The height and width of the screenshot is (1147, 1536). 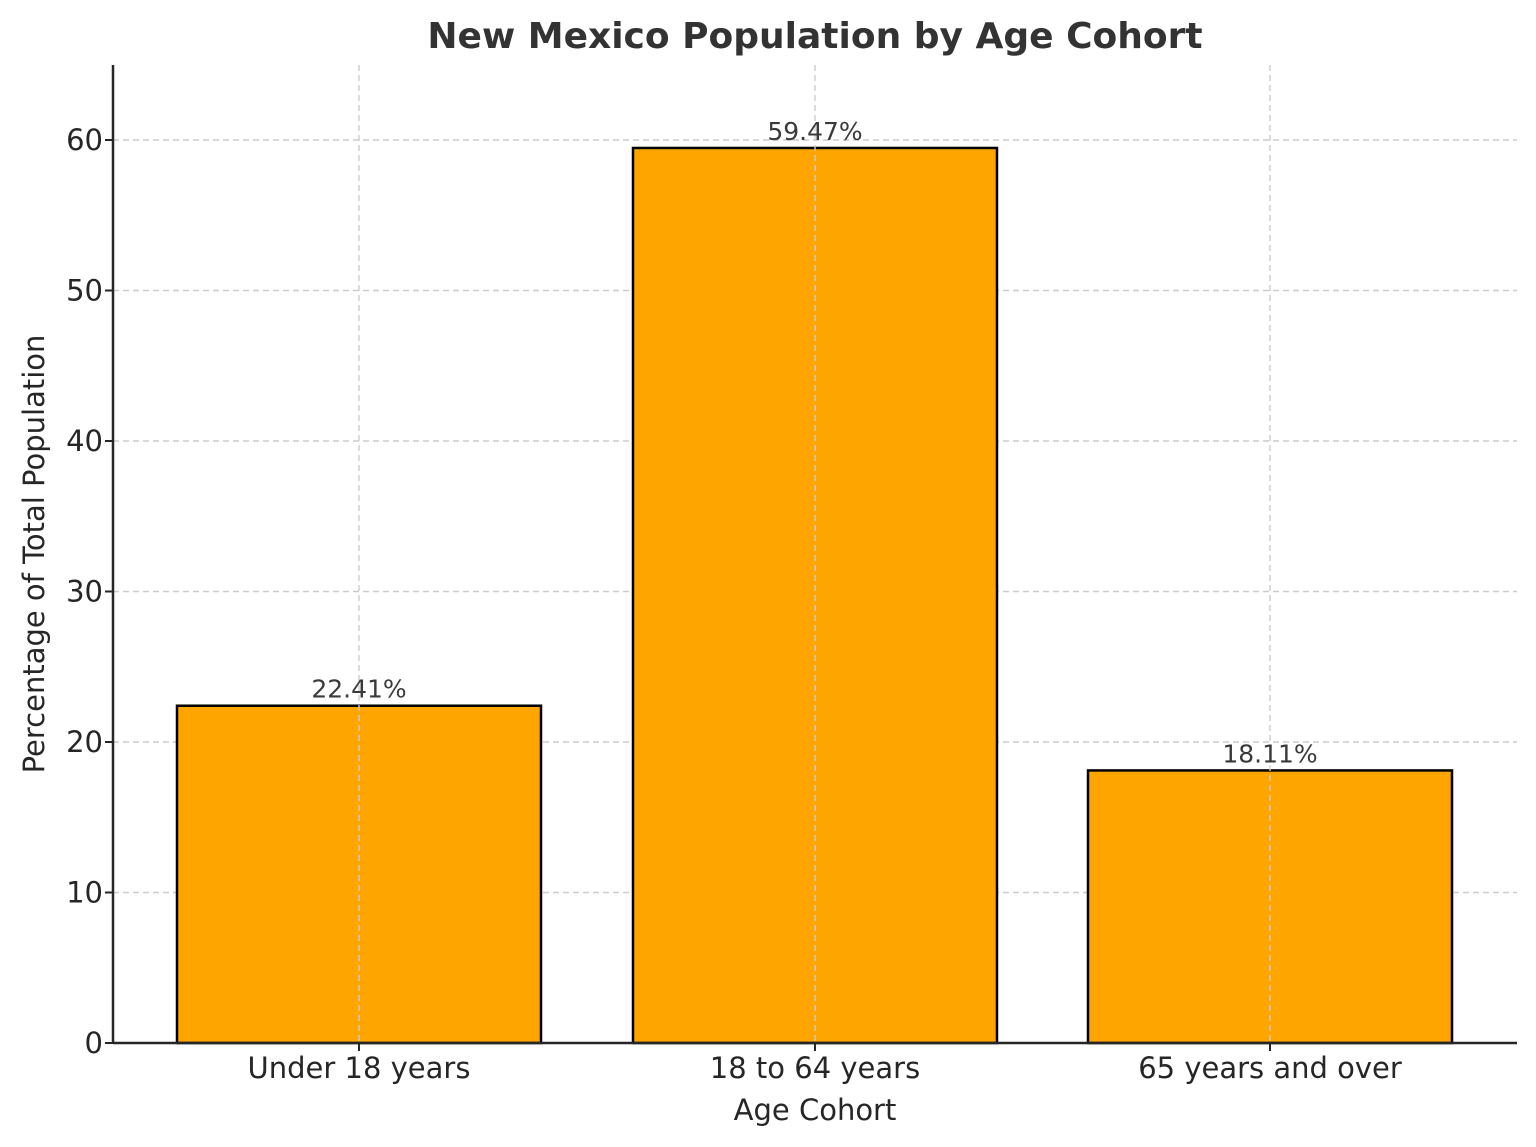 I want to click on y-tick-label: 10, so click(x=84, y=893).